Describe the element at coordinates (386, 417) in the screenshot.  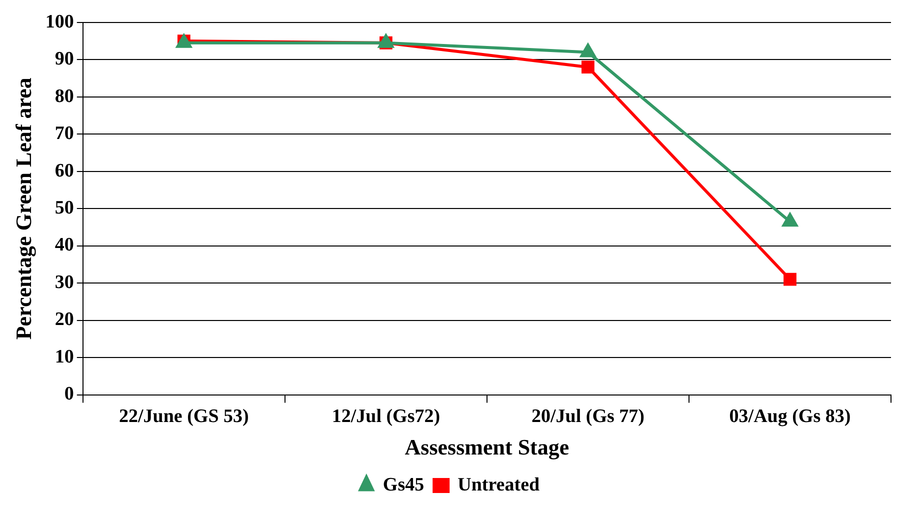
I see `x-tick-label: 12/Jul (Gs72)` at that location.